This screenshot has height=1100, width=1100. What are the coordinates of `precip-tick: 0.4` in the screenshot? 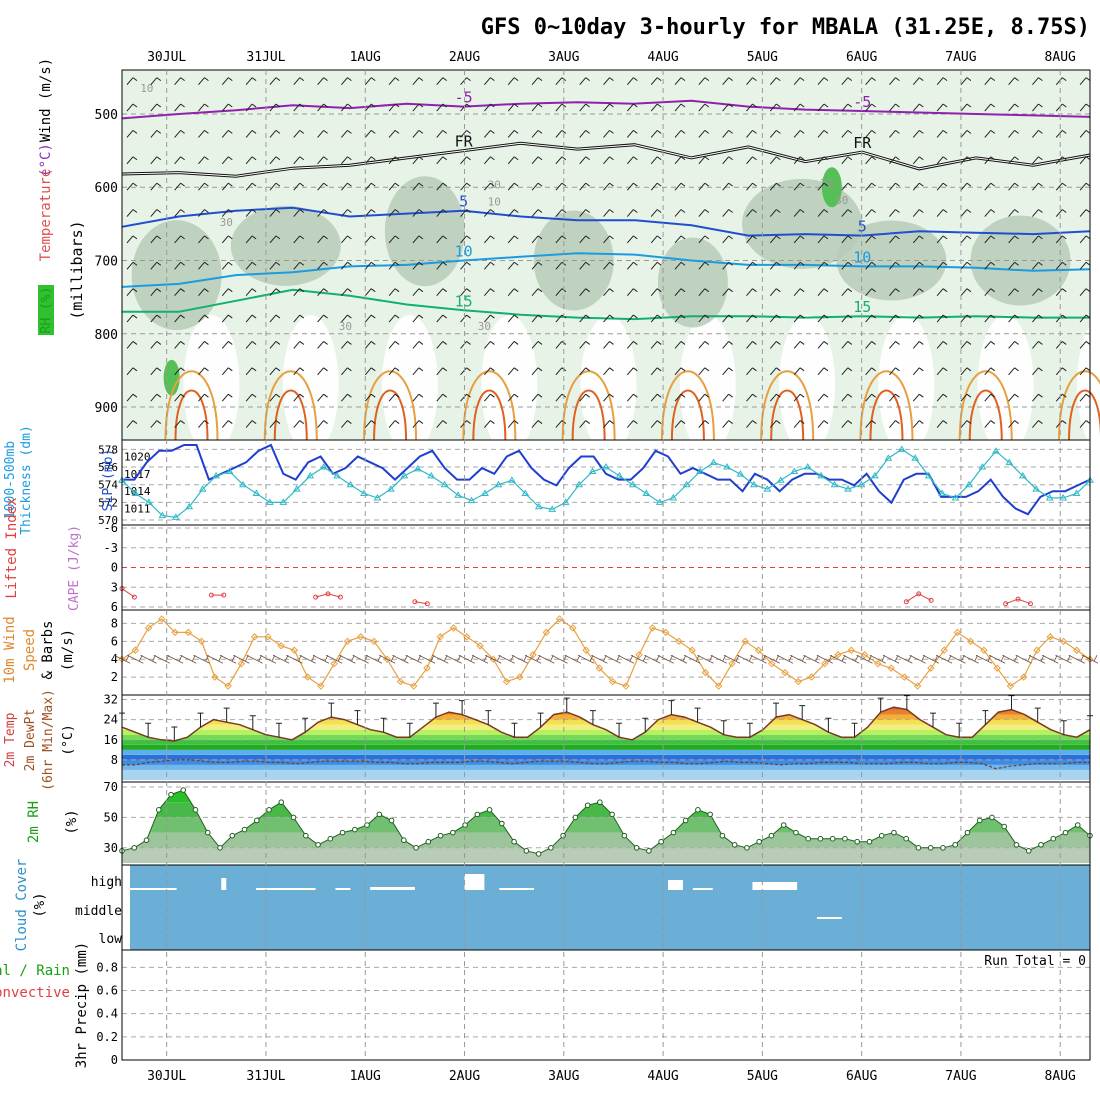 It's located at (107, 1014).